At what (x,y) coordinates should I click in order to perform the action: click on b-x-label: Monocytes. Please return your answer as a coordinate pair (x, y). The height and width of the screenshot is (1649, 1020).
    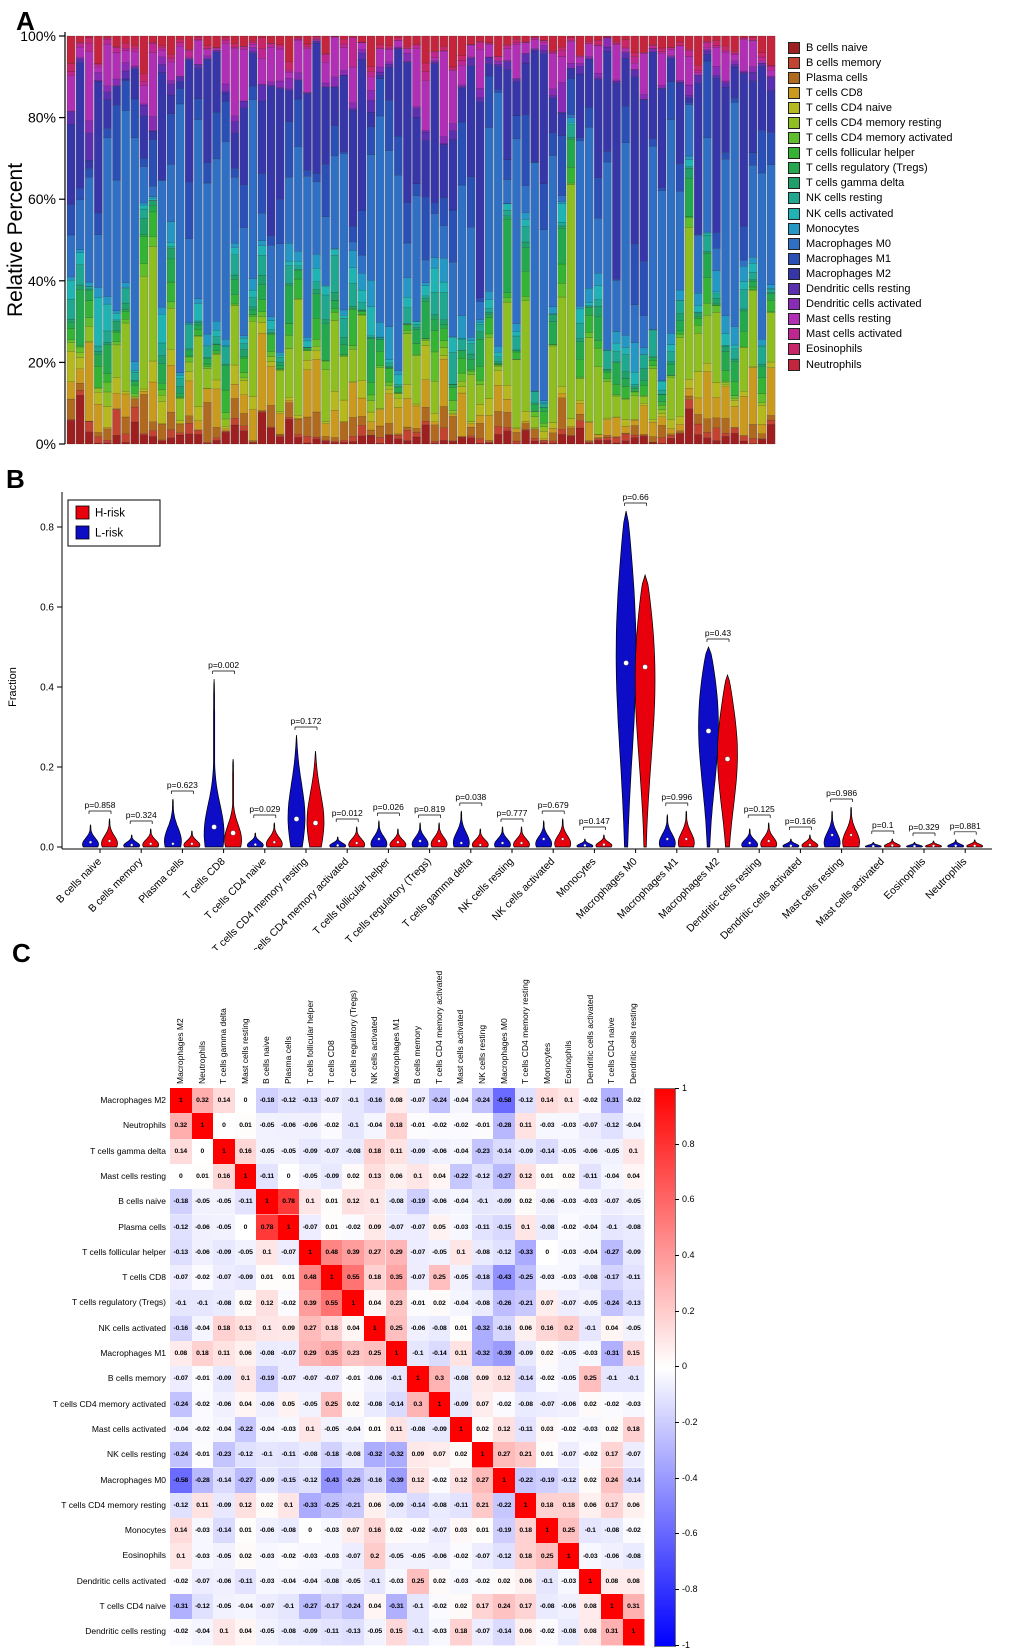
    Looking at the image, I should click on (576, 878).